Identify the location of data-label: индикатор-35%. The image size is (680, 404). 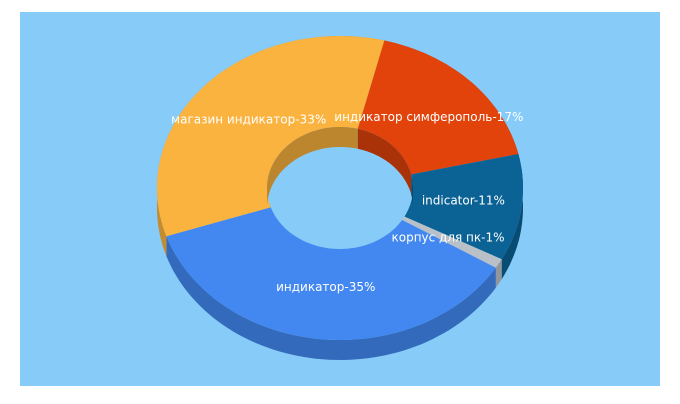
(325, 287).